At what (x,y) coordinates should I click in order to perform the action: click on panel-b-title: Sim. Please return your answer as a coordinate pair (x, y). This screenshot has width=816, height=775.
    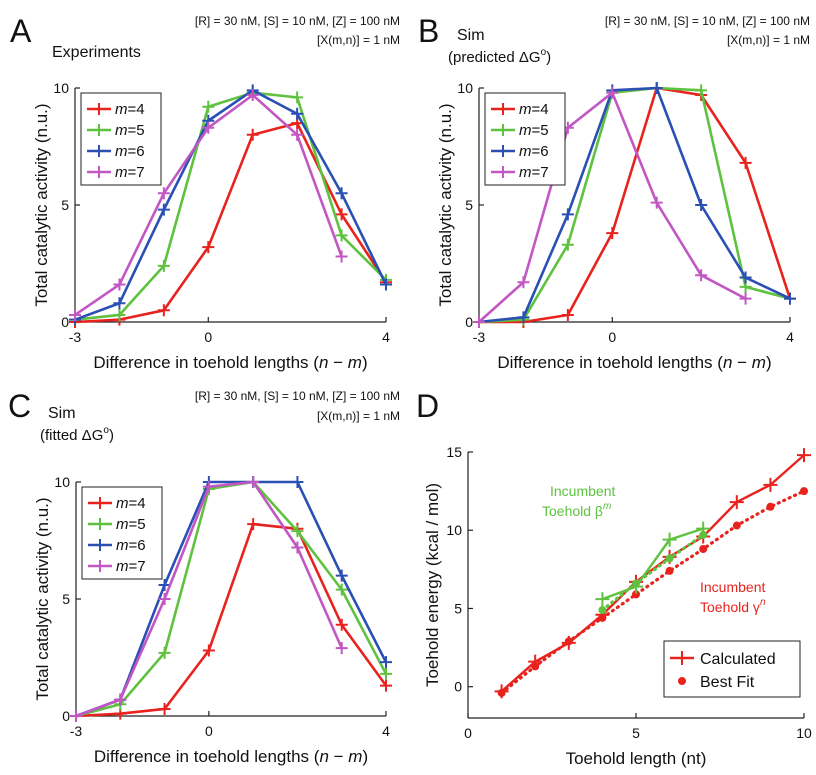
    Looking at the image, I should click on (471, 35).